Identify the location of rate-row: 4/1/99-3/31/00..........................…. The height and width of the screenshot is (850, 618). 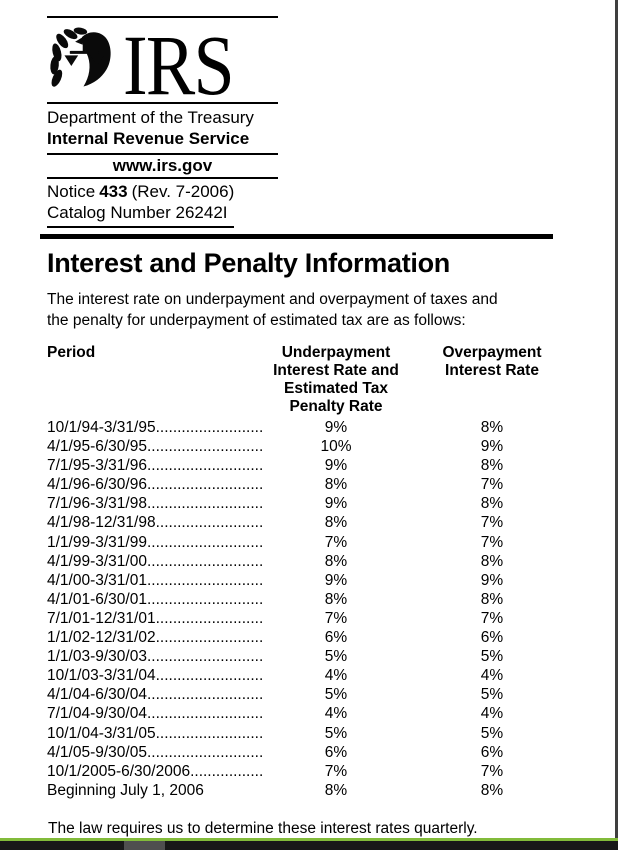
(332, 561).